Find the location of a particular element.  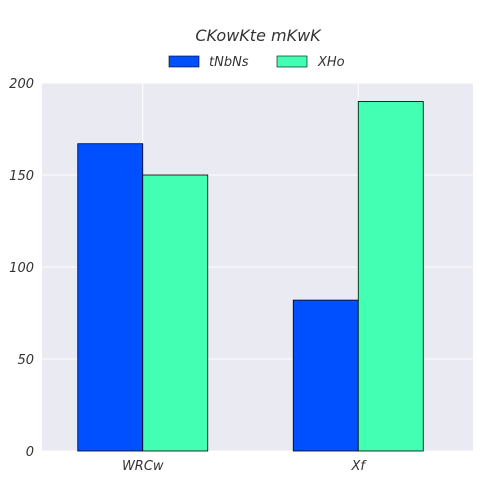

x-tick-label: WRCw is located at coordinates (143, 466).